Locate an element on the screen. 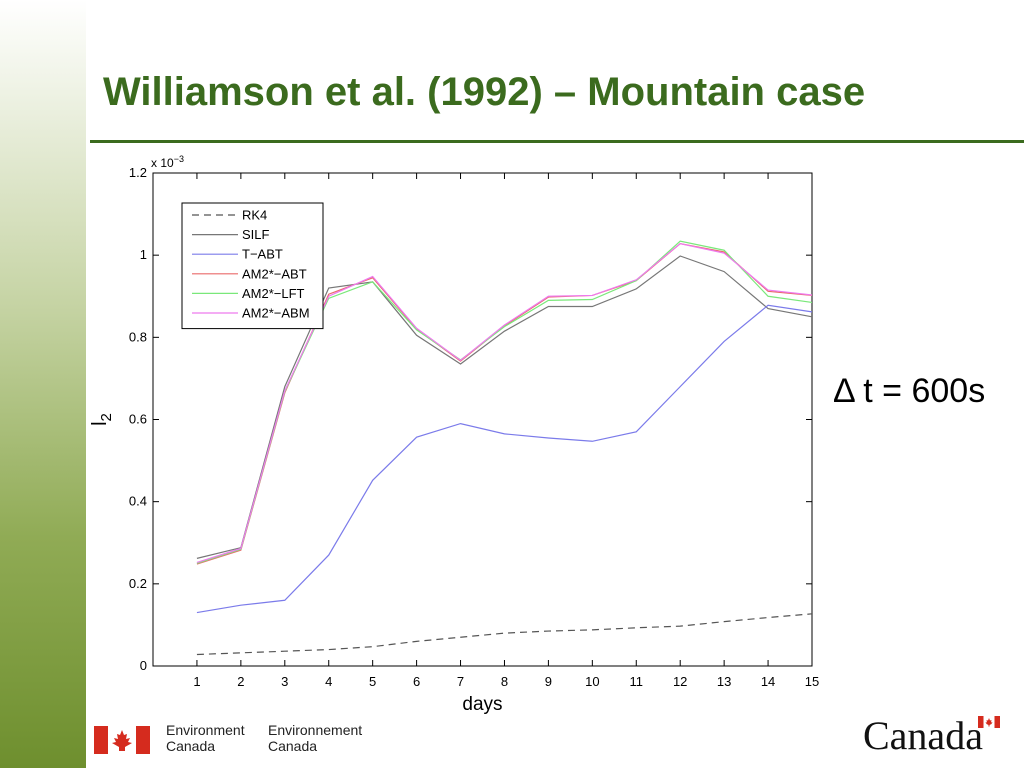 Image resolution: width=1024 pixels, height=768 pixels. dept-name-en: Environment Canada is located at coordinates (205, 738).